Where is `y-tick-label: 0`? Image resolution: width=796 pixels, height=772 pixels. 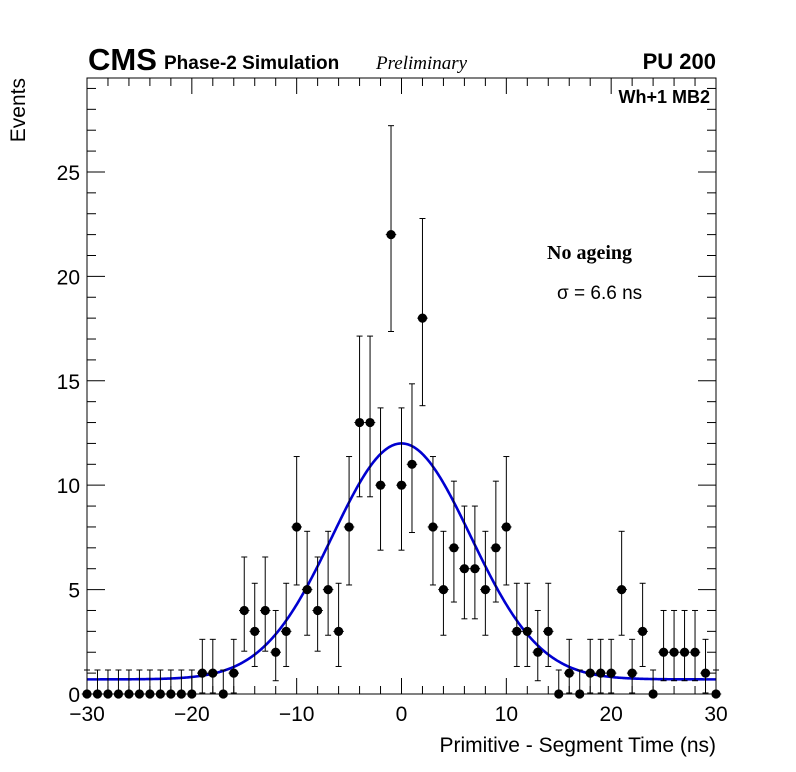 y-tick-label: 0 is located at coordinates (74, 695).